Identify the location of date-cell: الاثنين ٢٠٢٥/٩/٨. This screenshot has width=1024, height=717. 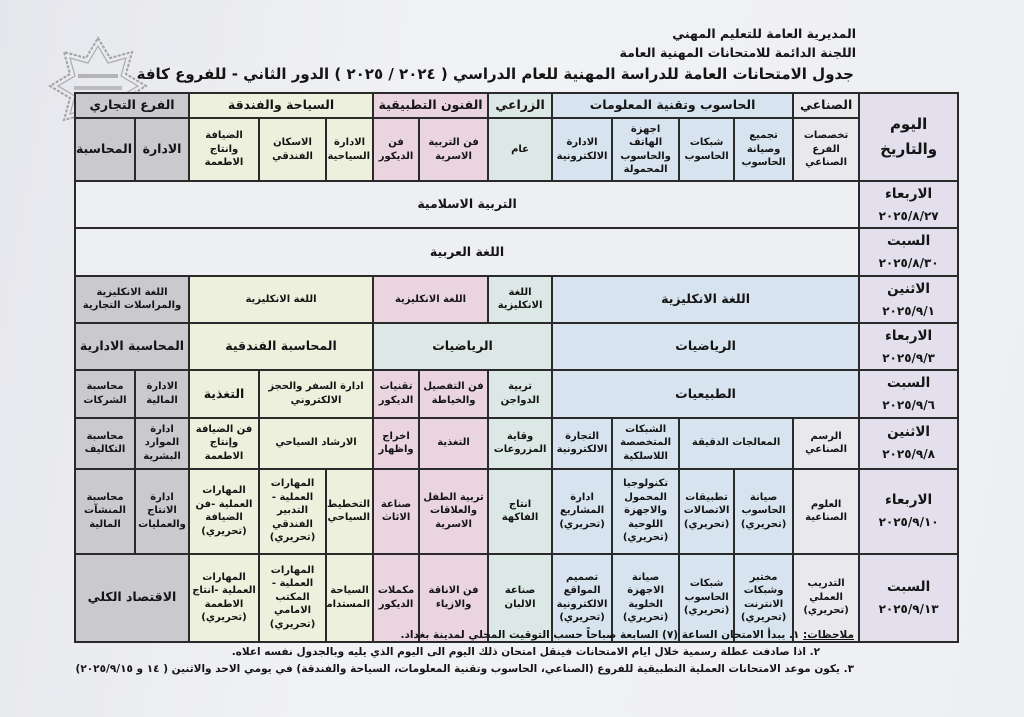
(909, 443).